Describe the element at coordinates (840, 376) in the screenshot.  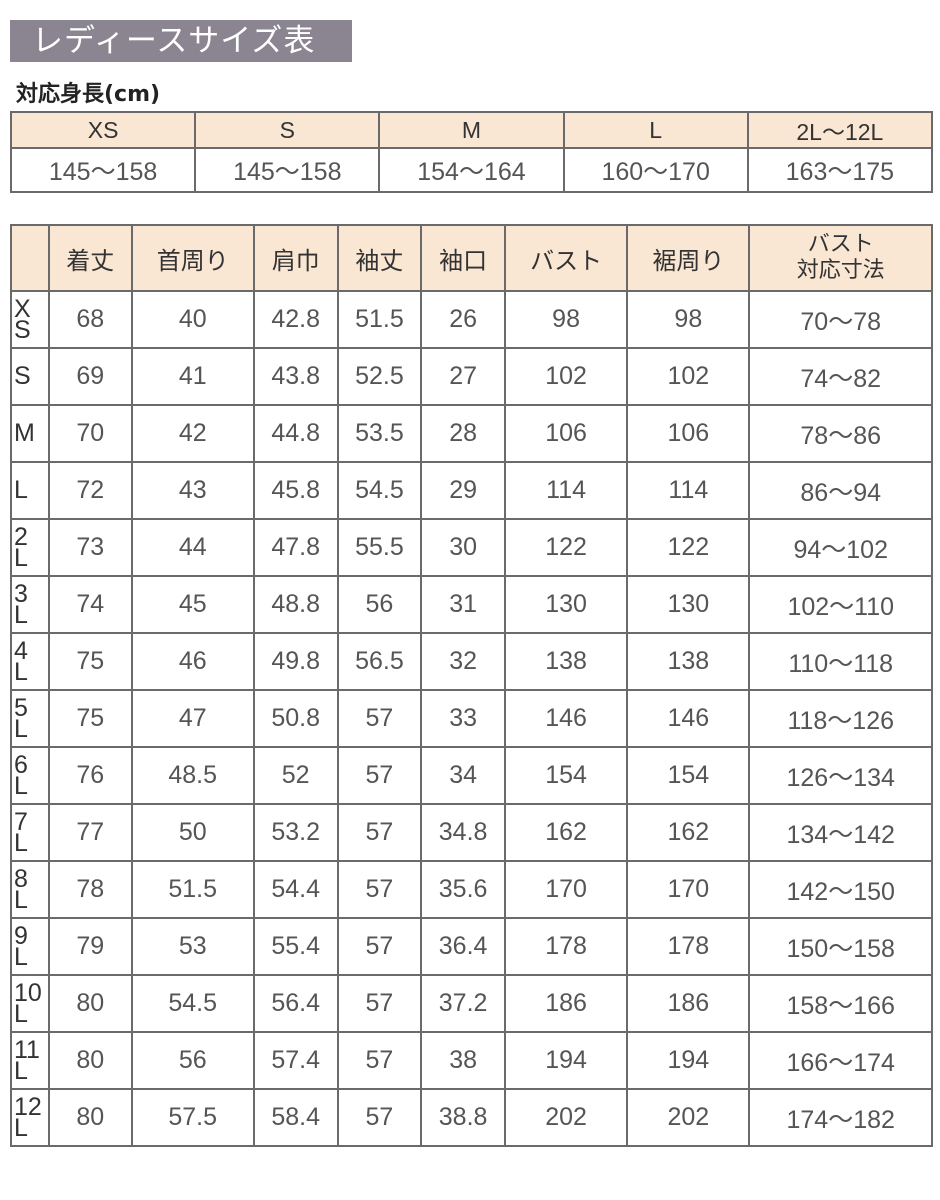
I see `table-cell: 74〜82` at that location.